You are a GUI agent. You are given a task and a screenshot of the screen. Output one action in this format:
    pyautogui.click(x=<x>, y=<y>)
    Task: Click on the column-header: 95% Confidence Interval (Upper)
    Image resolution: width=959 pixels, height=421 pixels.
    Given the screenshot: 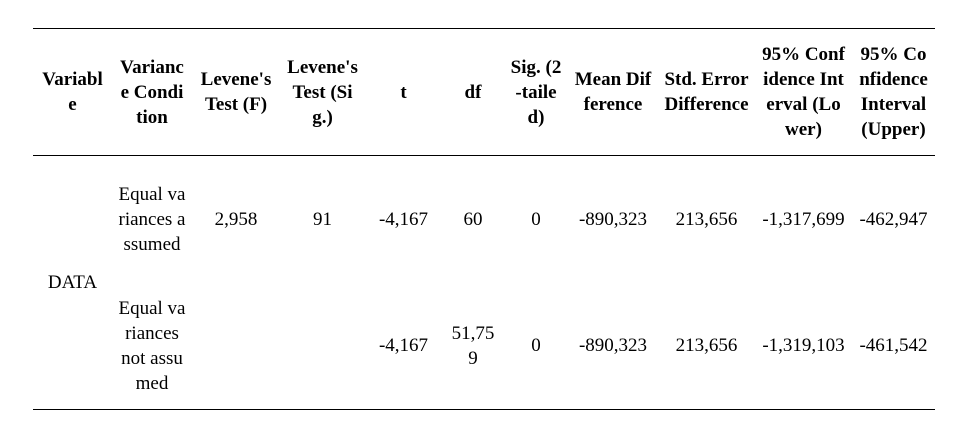 What is the action you would take?
    pyautogui.click(x=893, y=92)
    